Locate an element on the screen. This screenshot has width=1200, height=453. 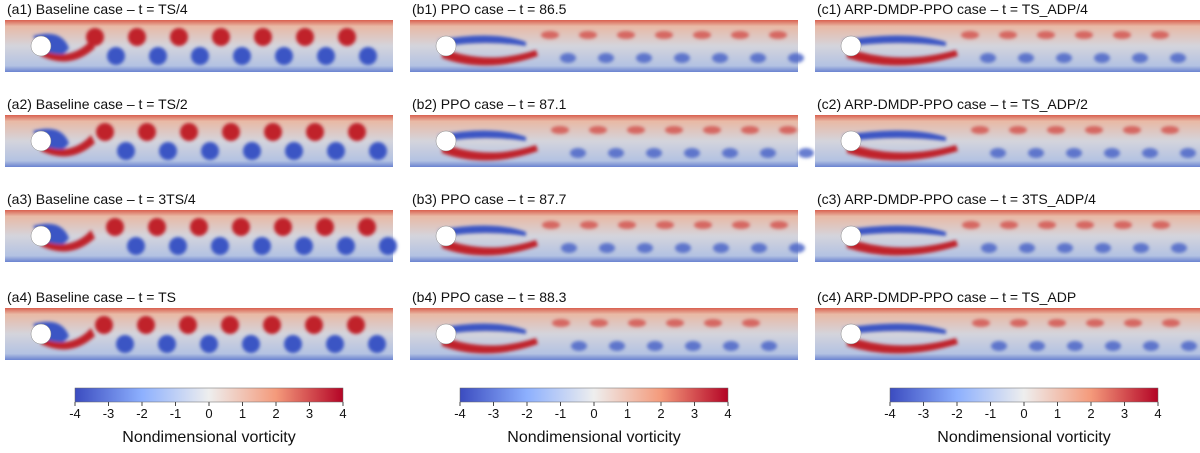
colorbar is located at coordinates (1024, 395).